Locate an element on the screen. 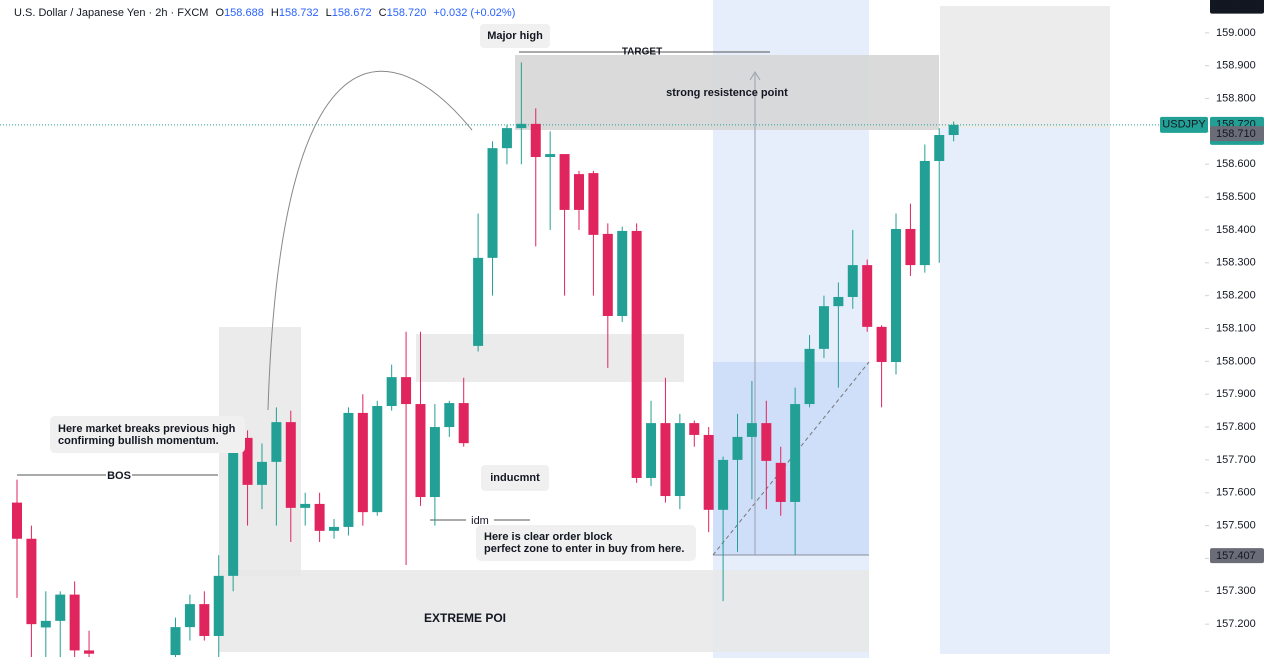 This screenshot has height=658, width=1280. ohlc-key: H is located at coordinates (275, 13).